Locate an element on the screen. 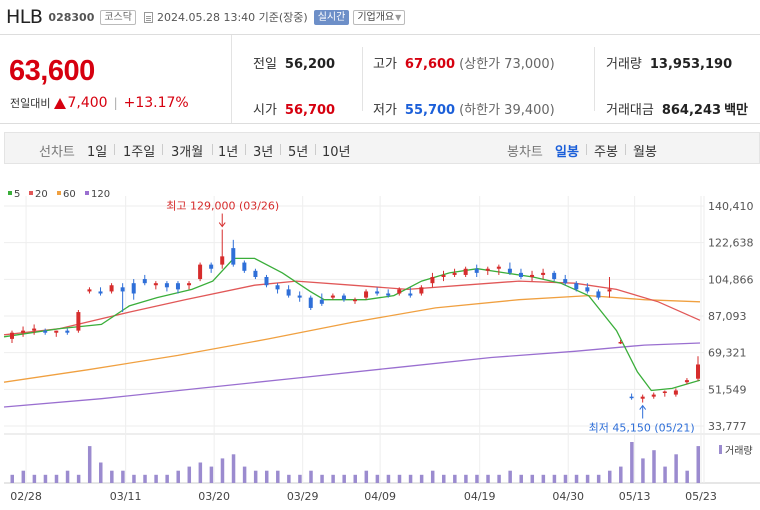 This screenshot has height=510, width=760. candle-daily-button: 일봉 is located at coordinates (567, 152).